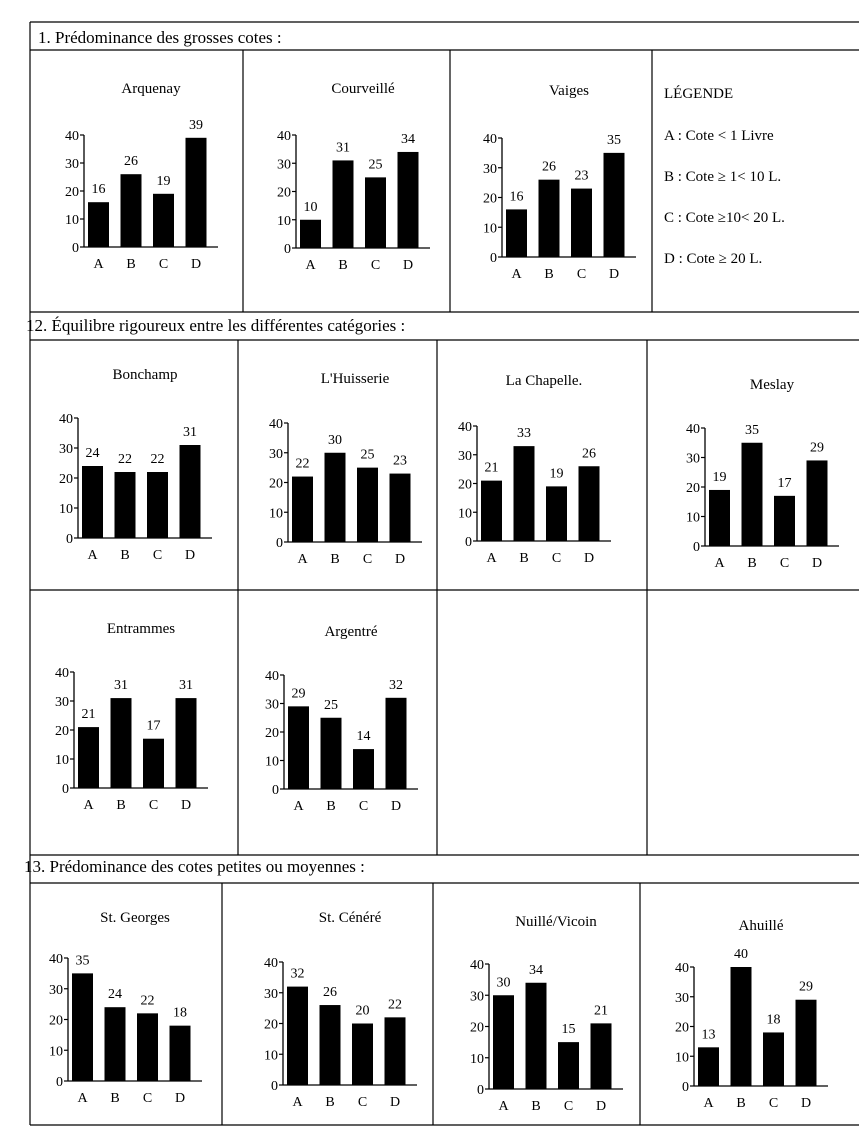 The image size is (859, 1135). I want to click on value-label: 40, so click(741, 954).